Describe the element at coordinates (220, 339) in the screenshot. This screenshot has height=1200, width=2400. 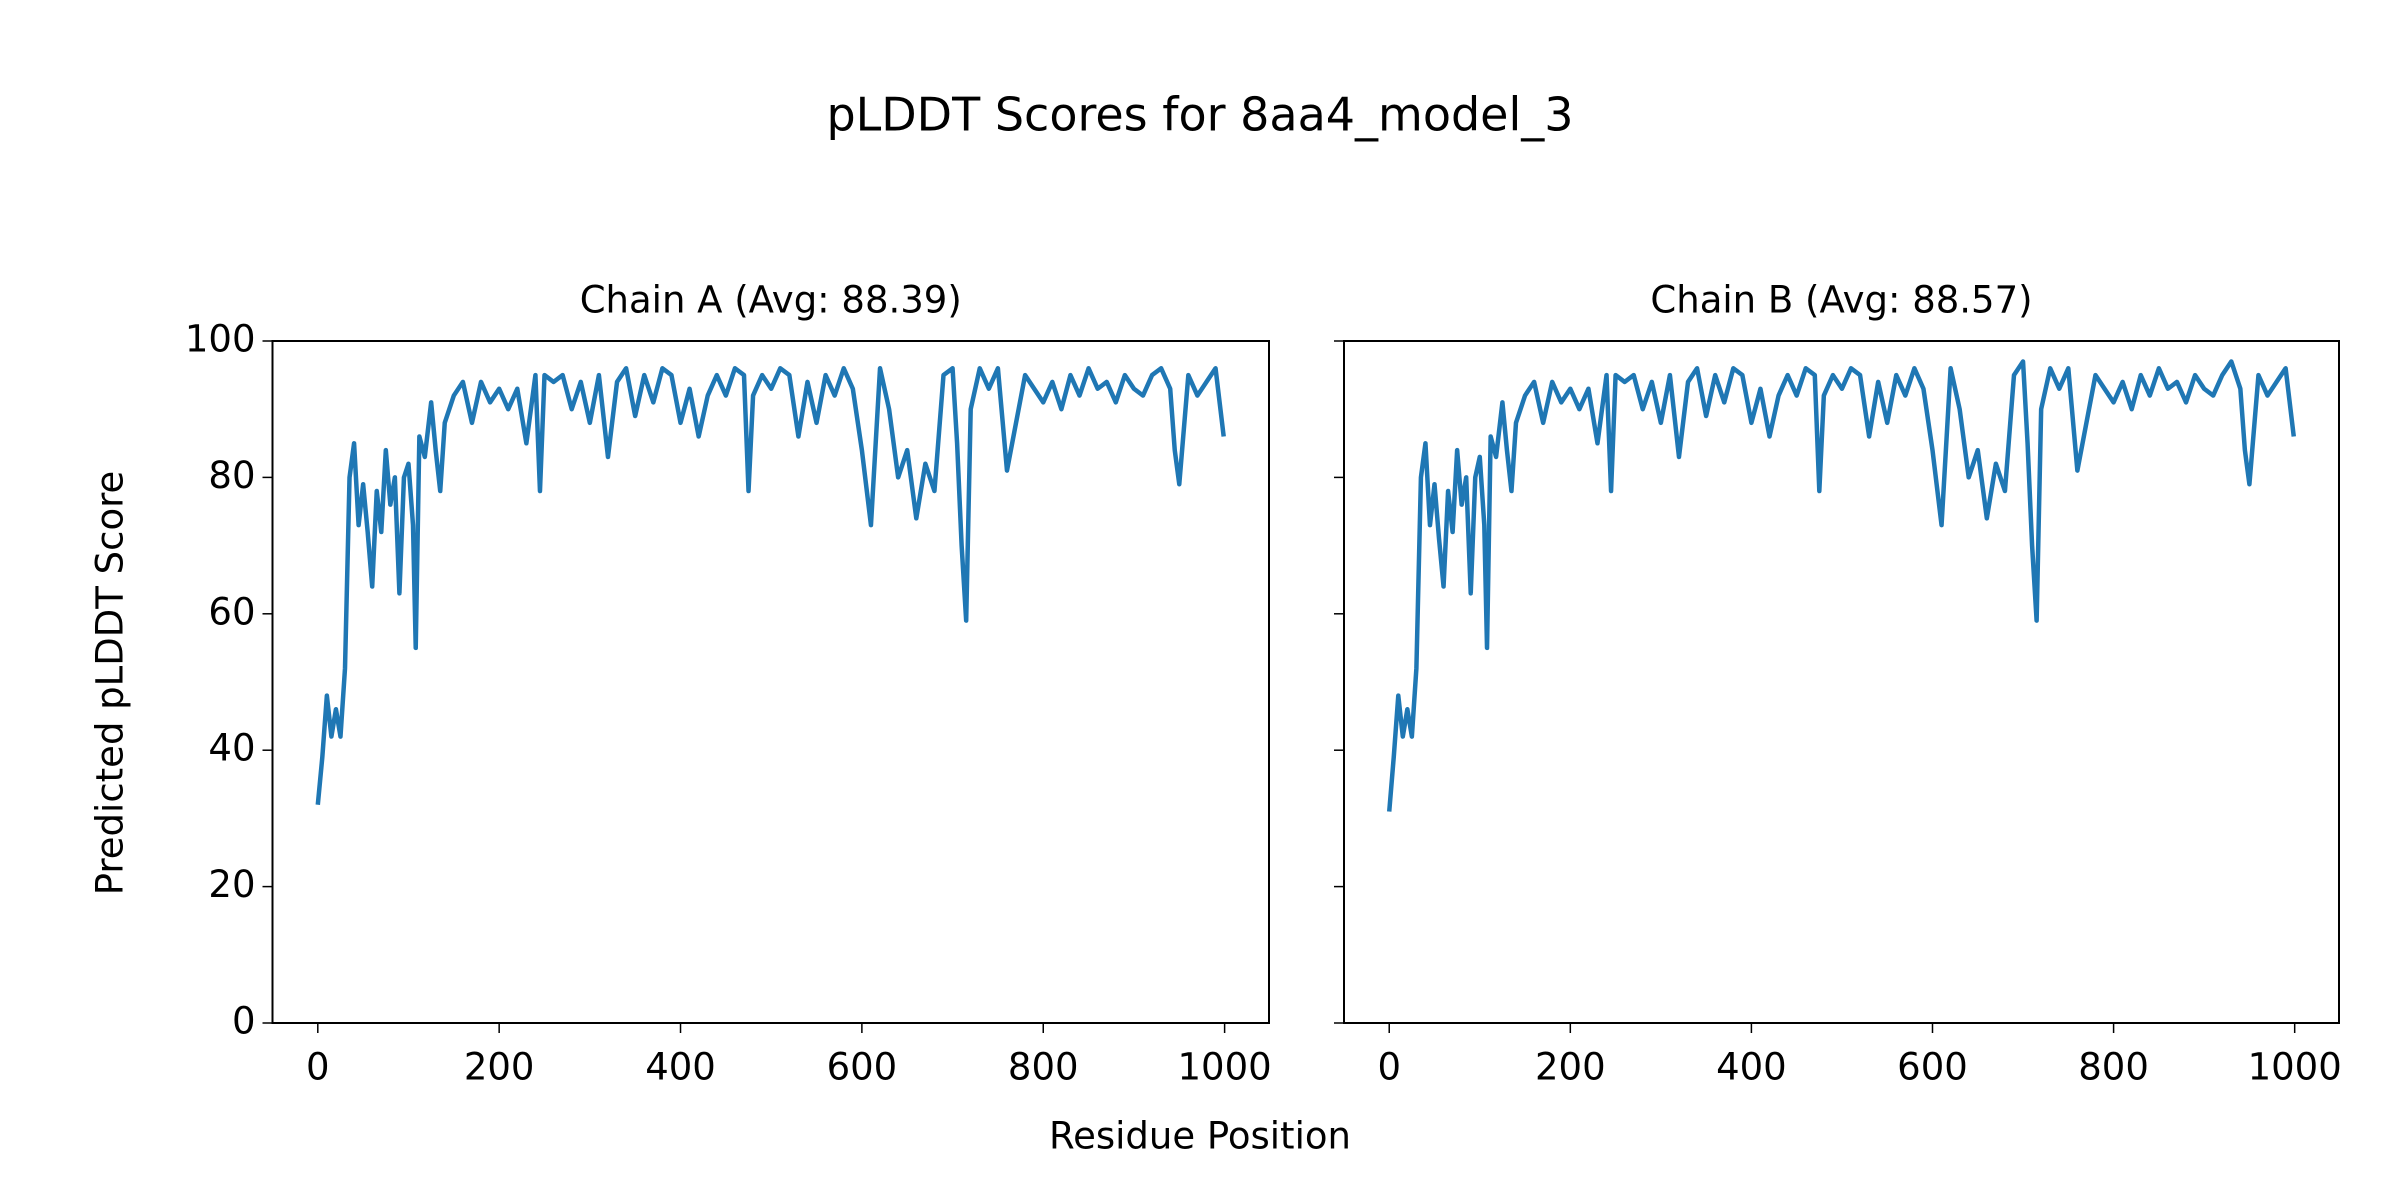
I see `y-tick-label: 100` at that location.